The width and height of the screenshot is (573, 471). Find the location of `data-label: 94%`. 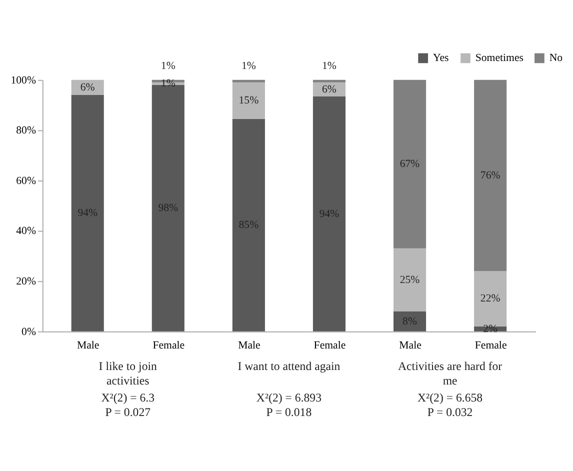

data-label: 94% is located at coordinates (329, 214).